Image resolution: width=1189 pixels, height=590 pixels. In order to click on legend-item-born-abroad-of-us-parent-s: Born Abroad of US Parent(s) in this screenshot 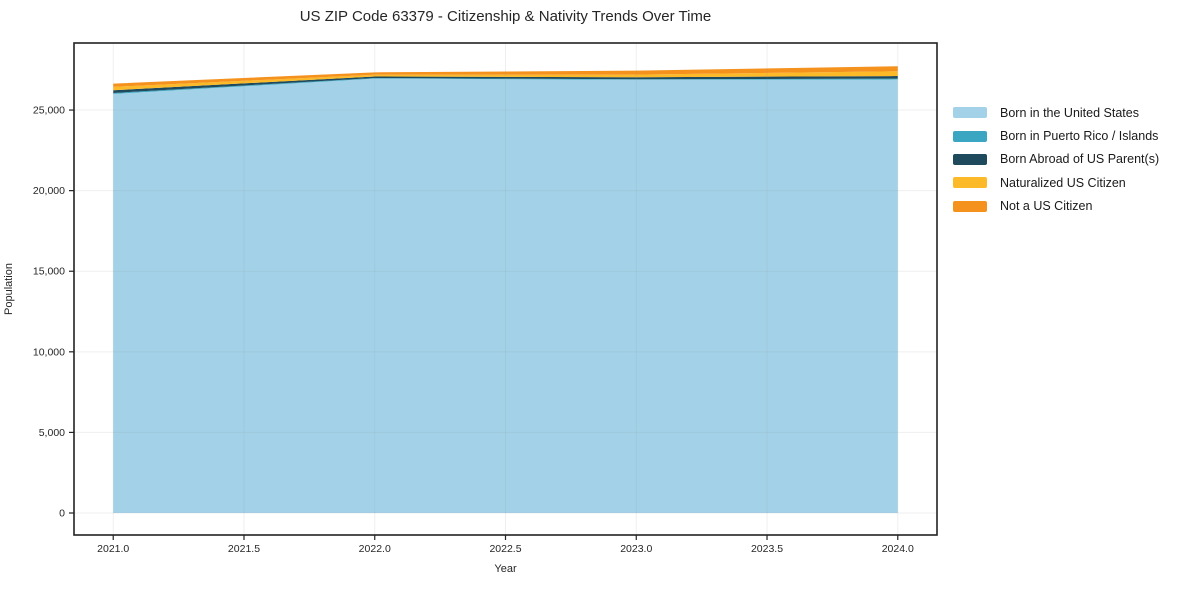, I will do `click(1056, 159)`.